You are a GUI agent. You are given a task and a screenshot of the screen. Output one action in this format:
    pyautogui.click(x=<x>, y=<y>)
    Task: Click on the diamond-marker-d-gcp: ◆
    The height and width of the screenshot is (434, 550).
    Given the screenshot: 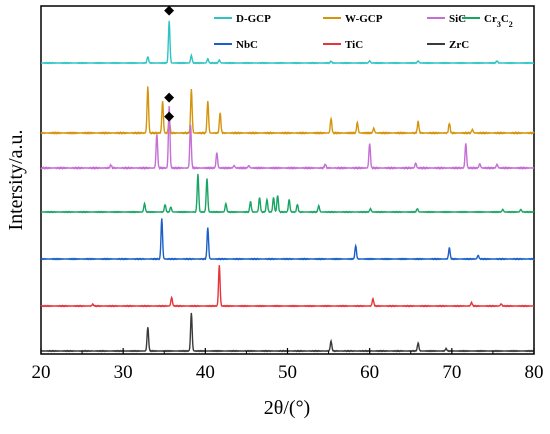 What is the action you would take?
    pyautogui.click(x=169, y=10)
    